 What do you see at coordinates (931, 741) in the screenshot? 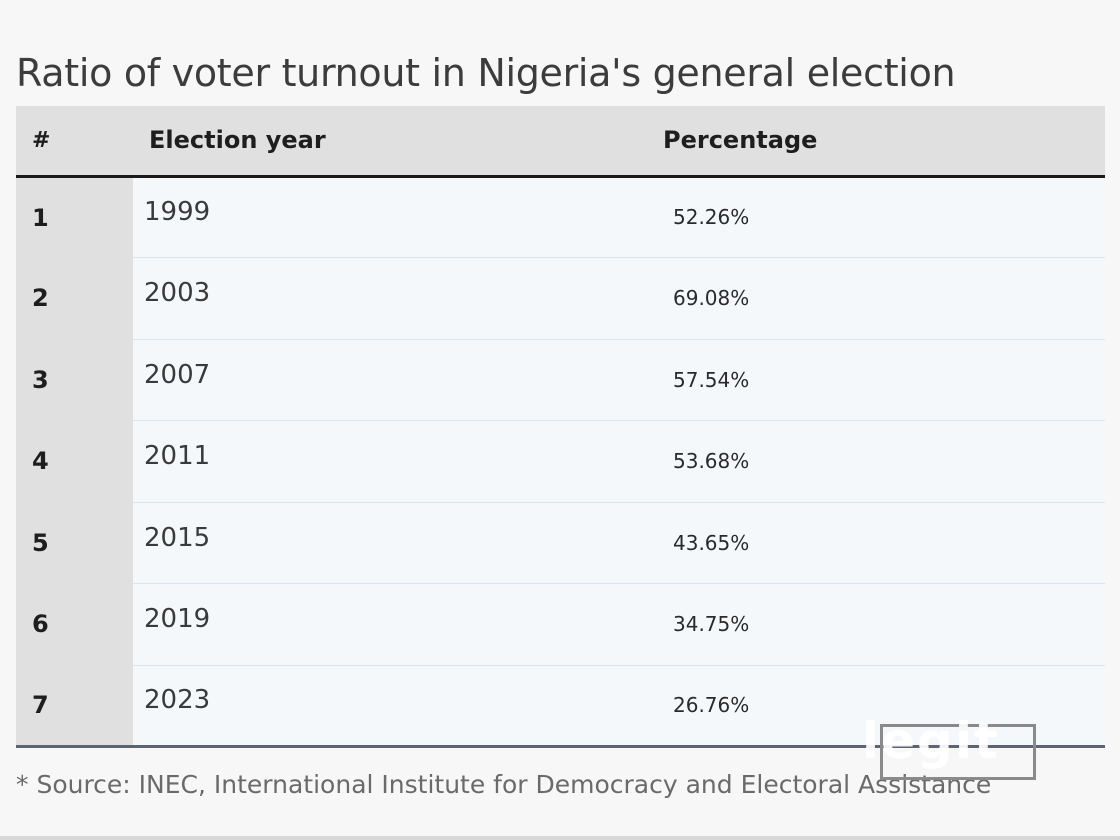
I see `watermark-text: legit` at bounding box center [931, 741].